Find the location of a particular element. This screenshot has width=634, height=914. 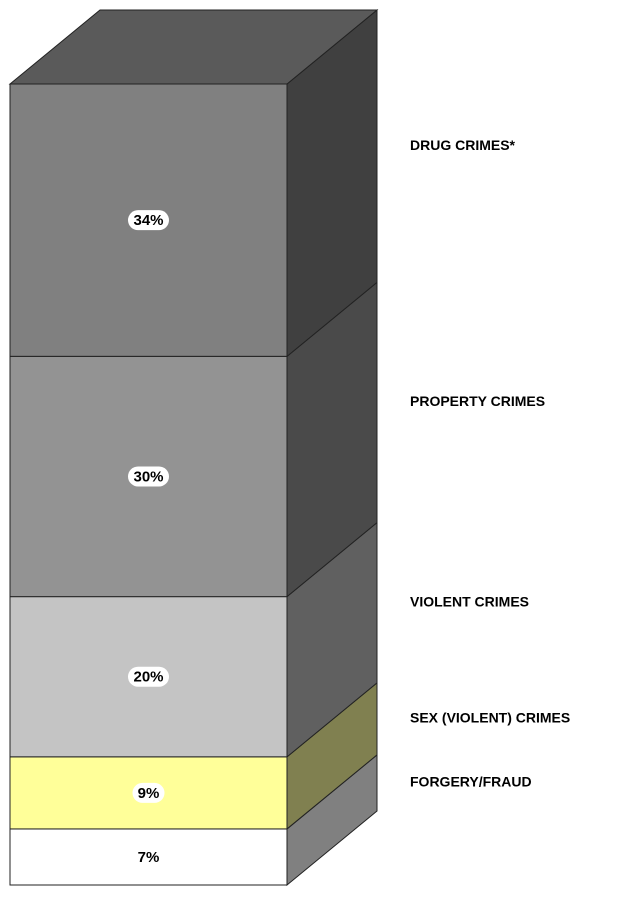

legend-label: DRUG CRIMES* is located at coordinates (463, 145).